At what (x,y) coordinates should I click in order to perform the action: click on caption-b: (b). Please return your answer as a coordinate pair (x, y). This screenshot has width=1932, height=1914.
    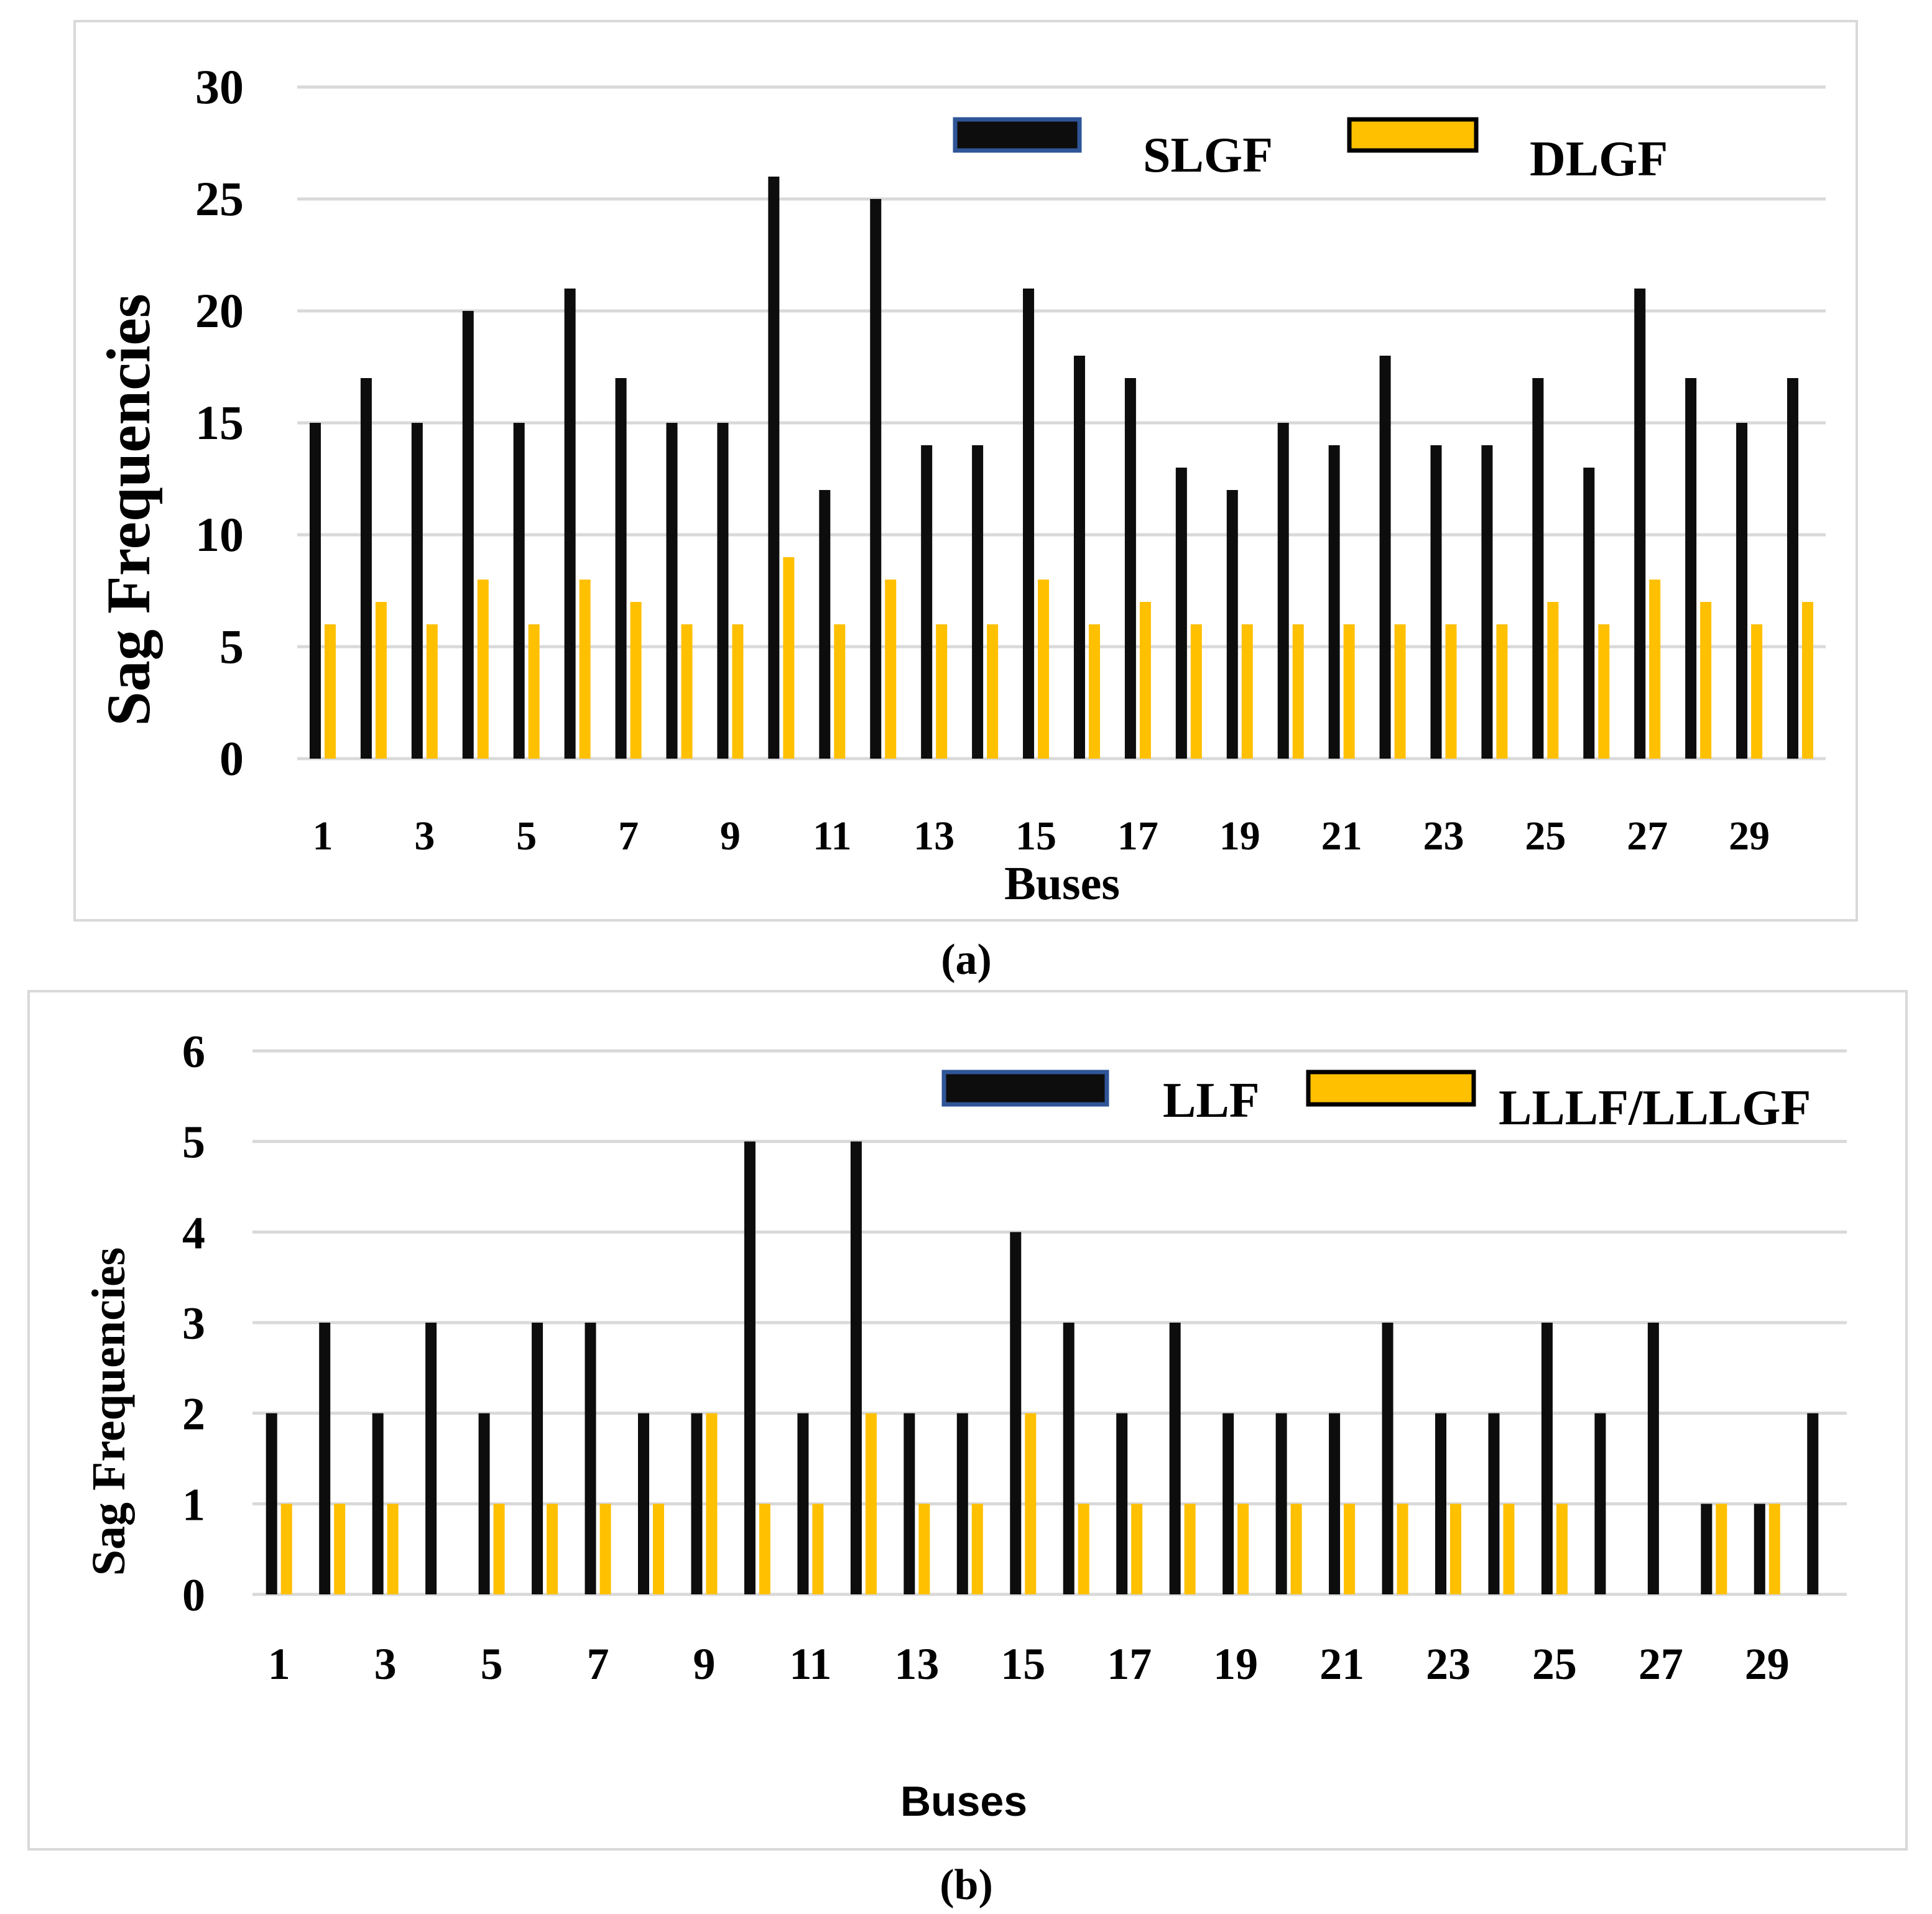
    Looking at the image, I should click on (967, 1885).